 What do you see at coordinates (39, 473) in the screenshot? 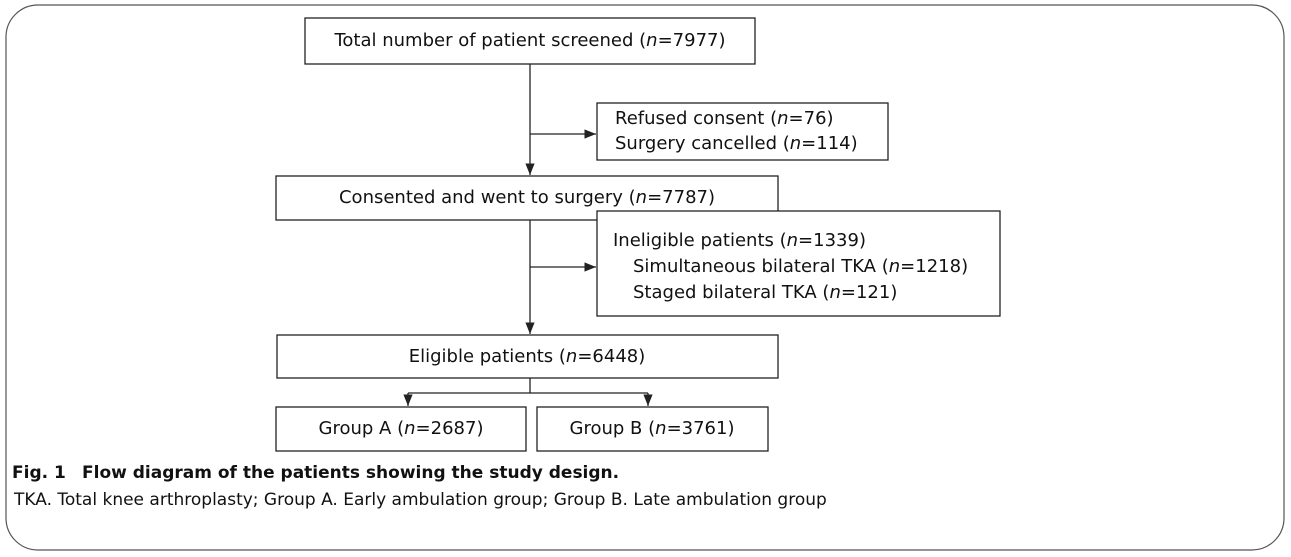
I see `caption-label: Fig. 1` at bounding box center [39, 473].